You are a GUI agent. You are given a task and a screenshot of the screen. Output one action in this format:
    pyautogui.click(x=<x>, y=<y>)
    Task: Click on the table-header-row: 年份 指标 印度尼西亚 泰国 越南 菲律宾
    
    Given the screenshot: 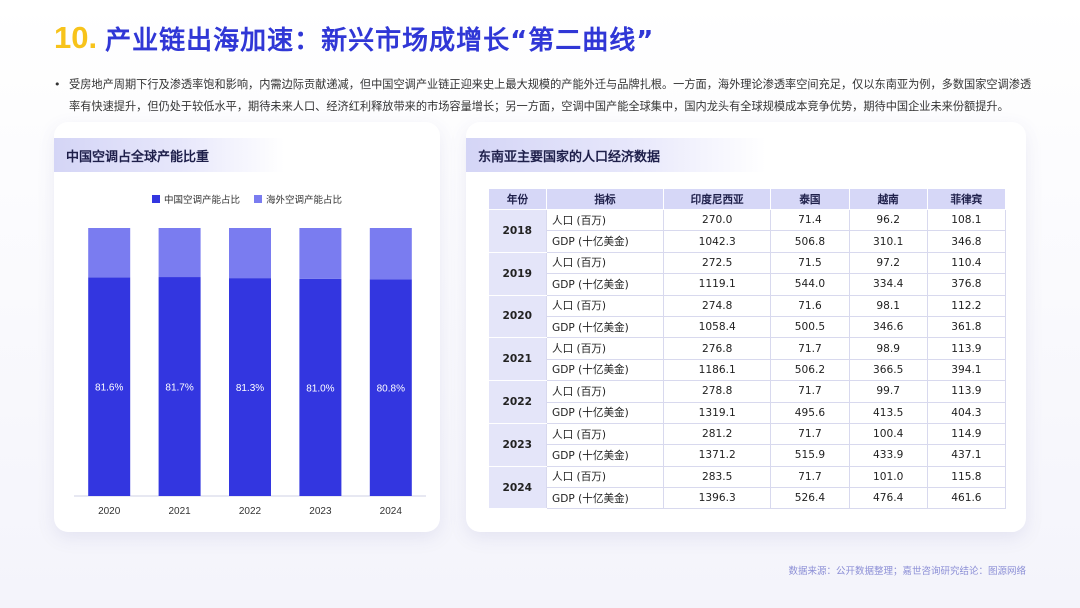 What is the action you would take?
    pyautogui.click(x=747, y=199)
    